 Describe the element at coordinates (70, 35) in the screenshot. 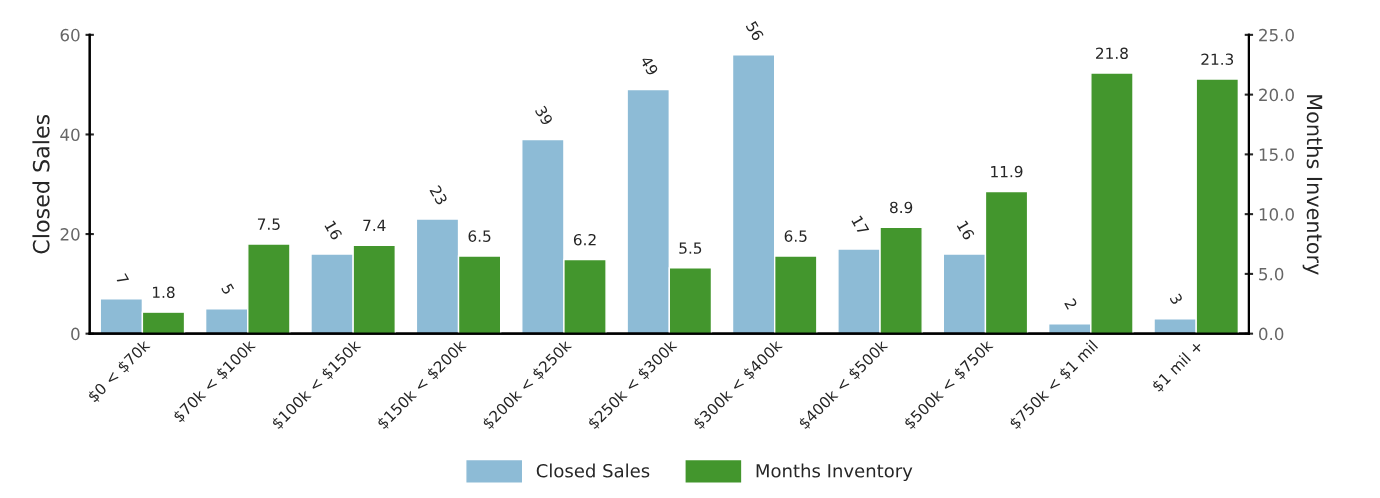

I see `y-tick-label: 60` at that location.